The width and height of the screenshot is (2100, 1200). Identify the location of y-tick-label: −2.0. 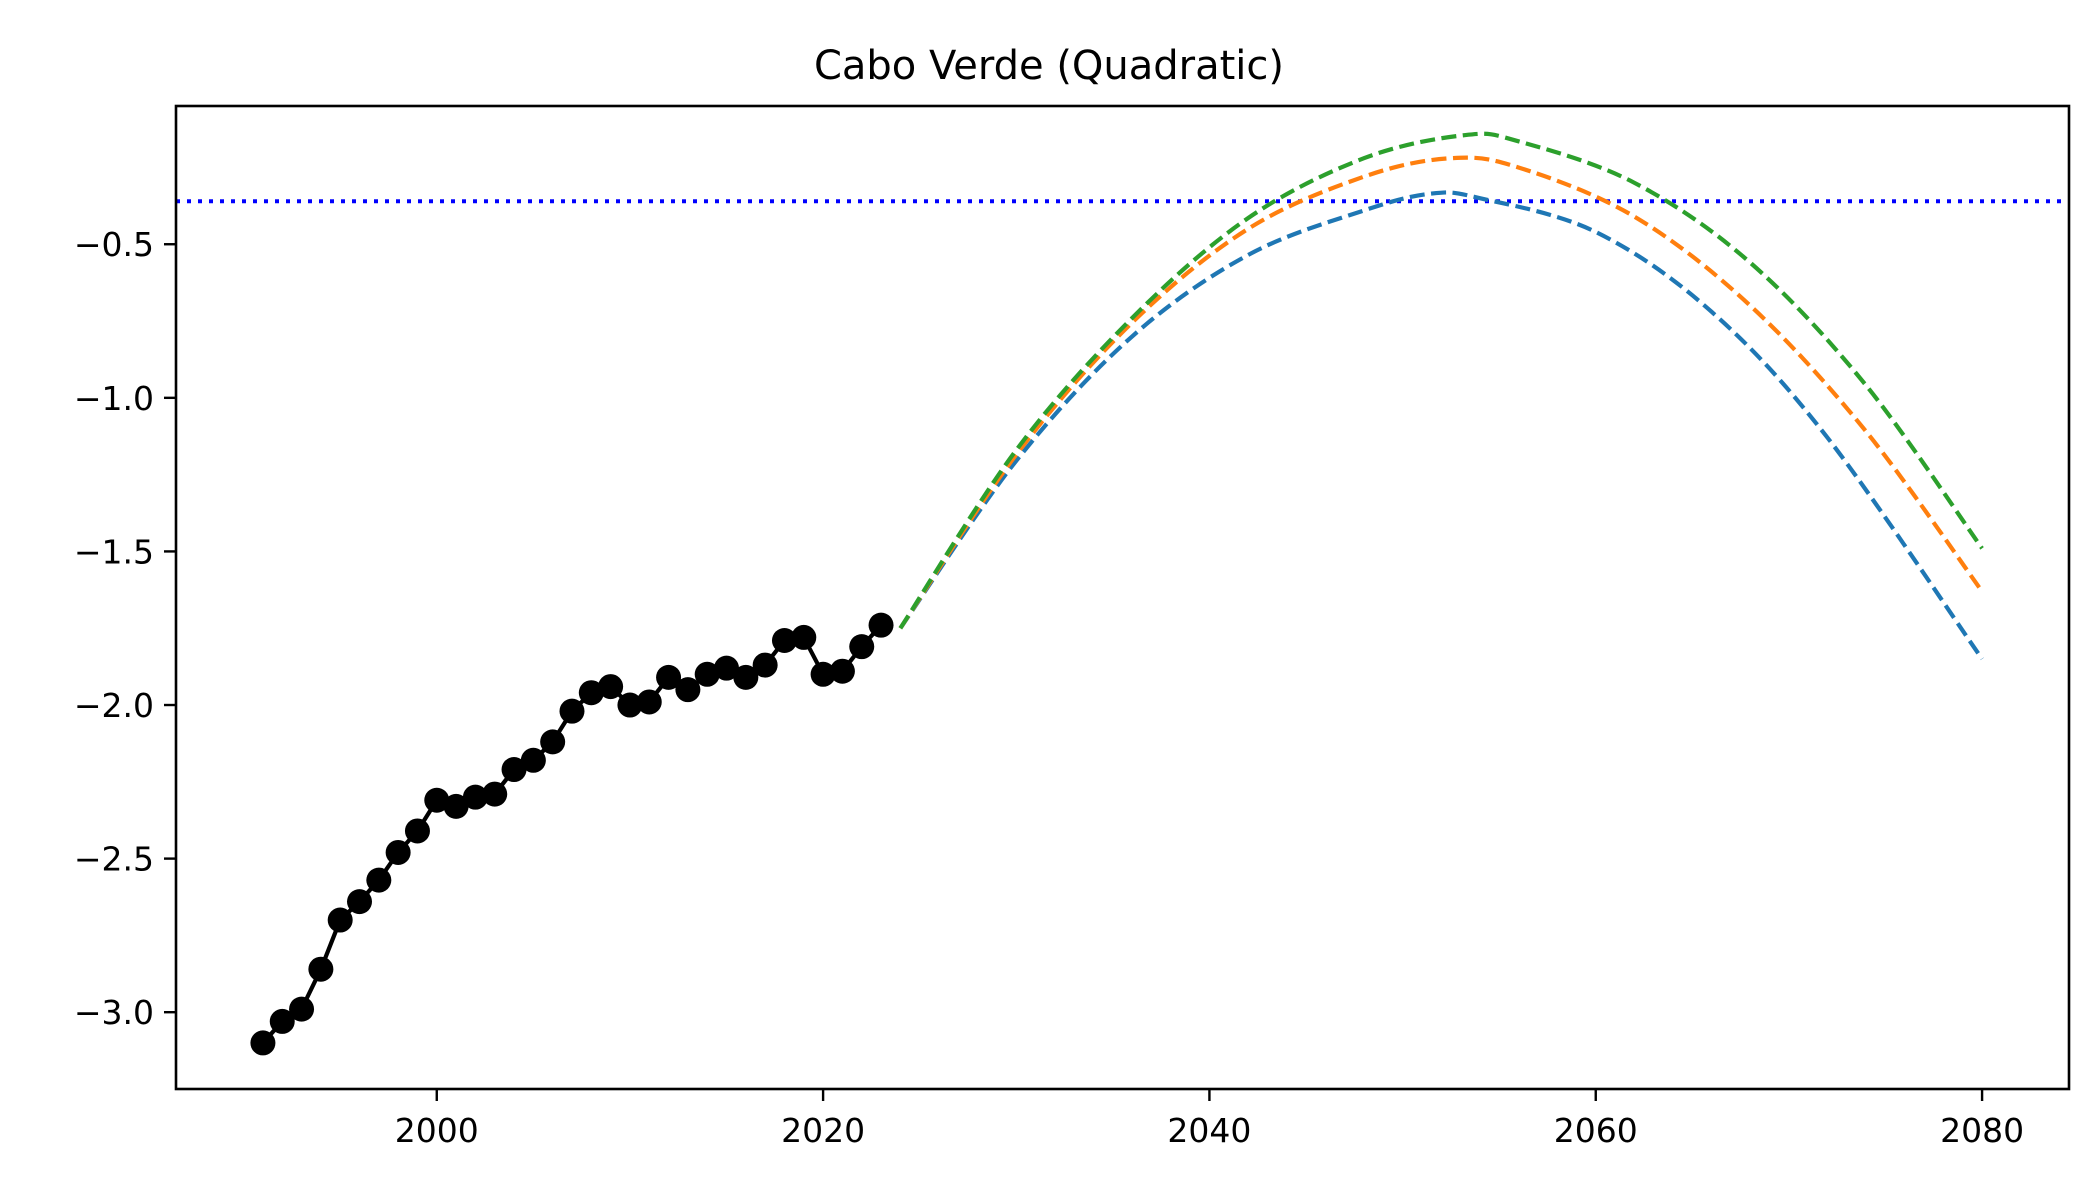
(114, 705).